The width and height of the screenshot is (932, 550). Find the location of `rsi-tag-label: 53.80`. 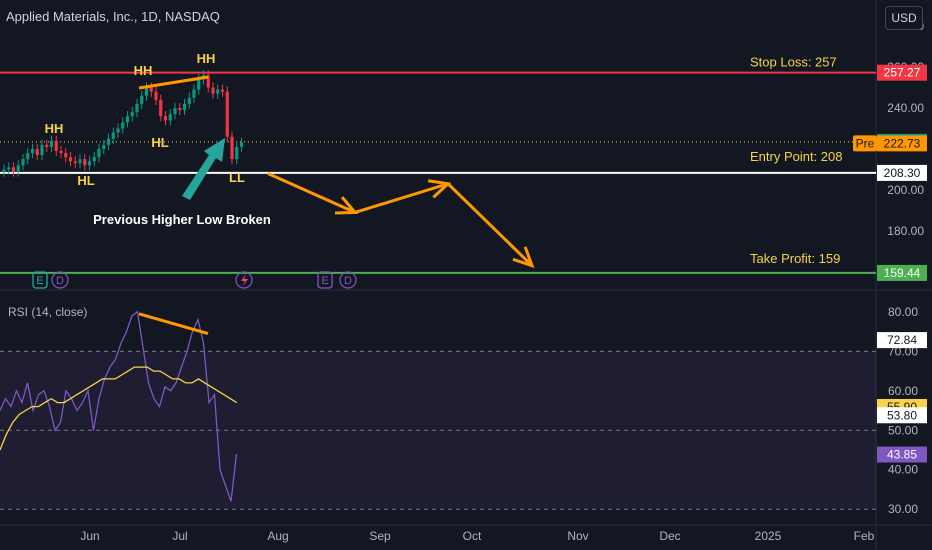

rsi-tag-label: 53.80 is located at coordinates (902, 415).